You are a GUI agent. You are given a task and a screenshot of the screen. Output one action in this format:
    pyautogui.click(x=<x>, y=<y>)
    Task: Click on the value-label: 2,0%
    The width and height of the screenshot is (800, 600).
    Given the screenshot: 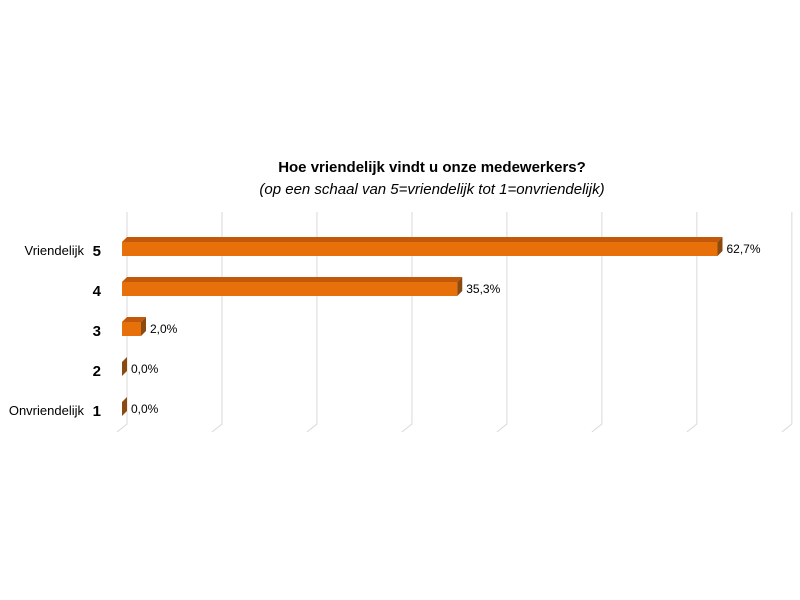 What is the action you would take?
    pyautogui.click(x=164, y=329)
    